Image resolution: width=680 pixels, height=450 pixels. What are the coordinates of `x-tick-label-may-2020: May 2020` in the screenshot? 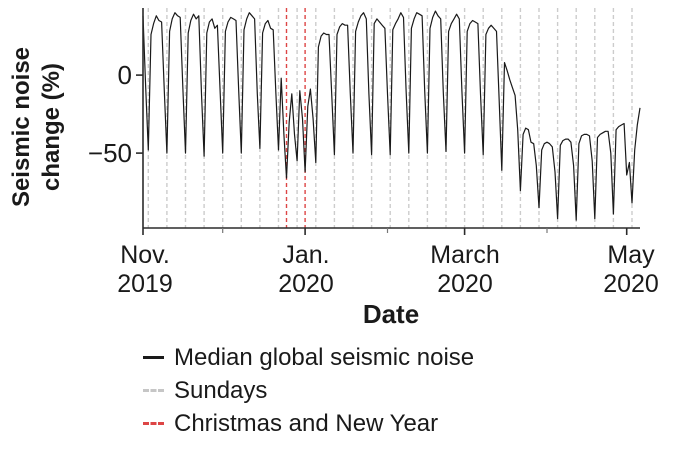 It's located at (631, 270).